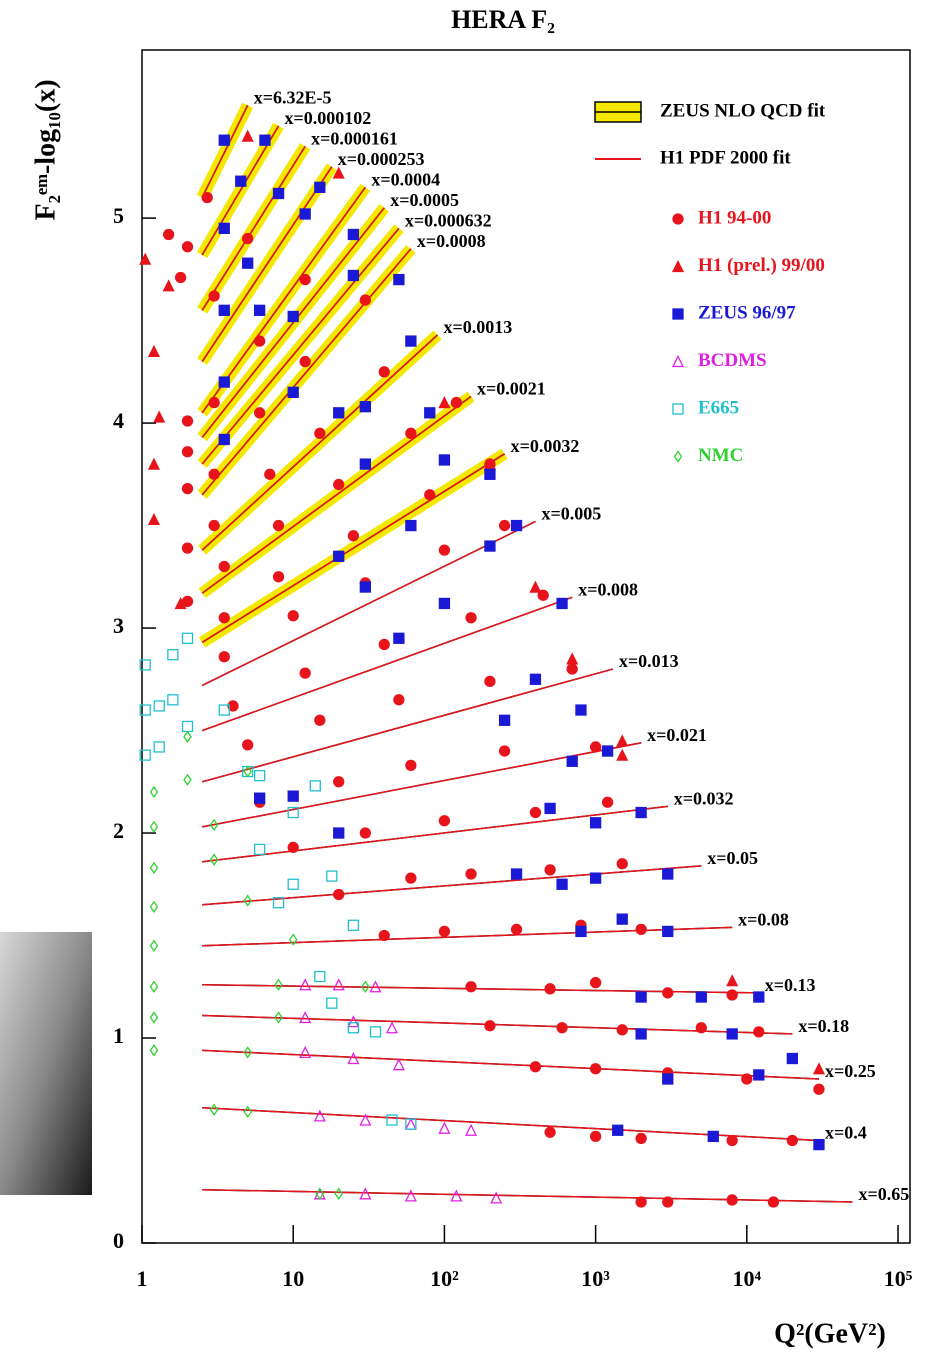  What do you see at coordinates (720, 455) in the screenshot?
I see `legend-label: NMC` at bounding box center [720, 455].